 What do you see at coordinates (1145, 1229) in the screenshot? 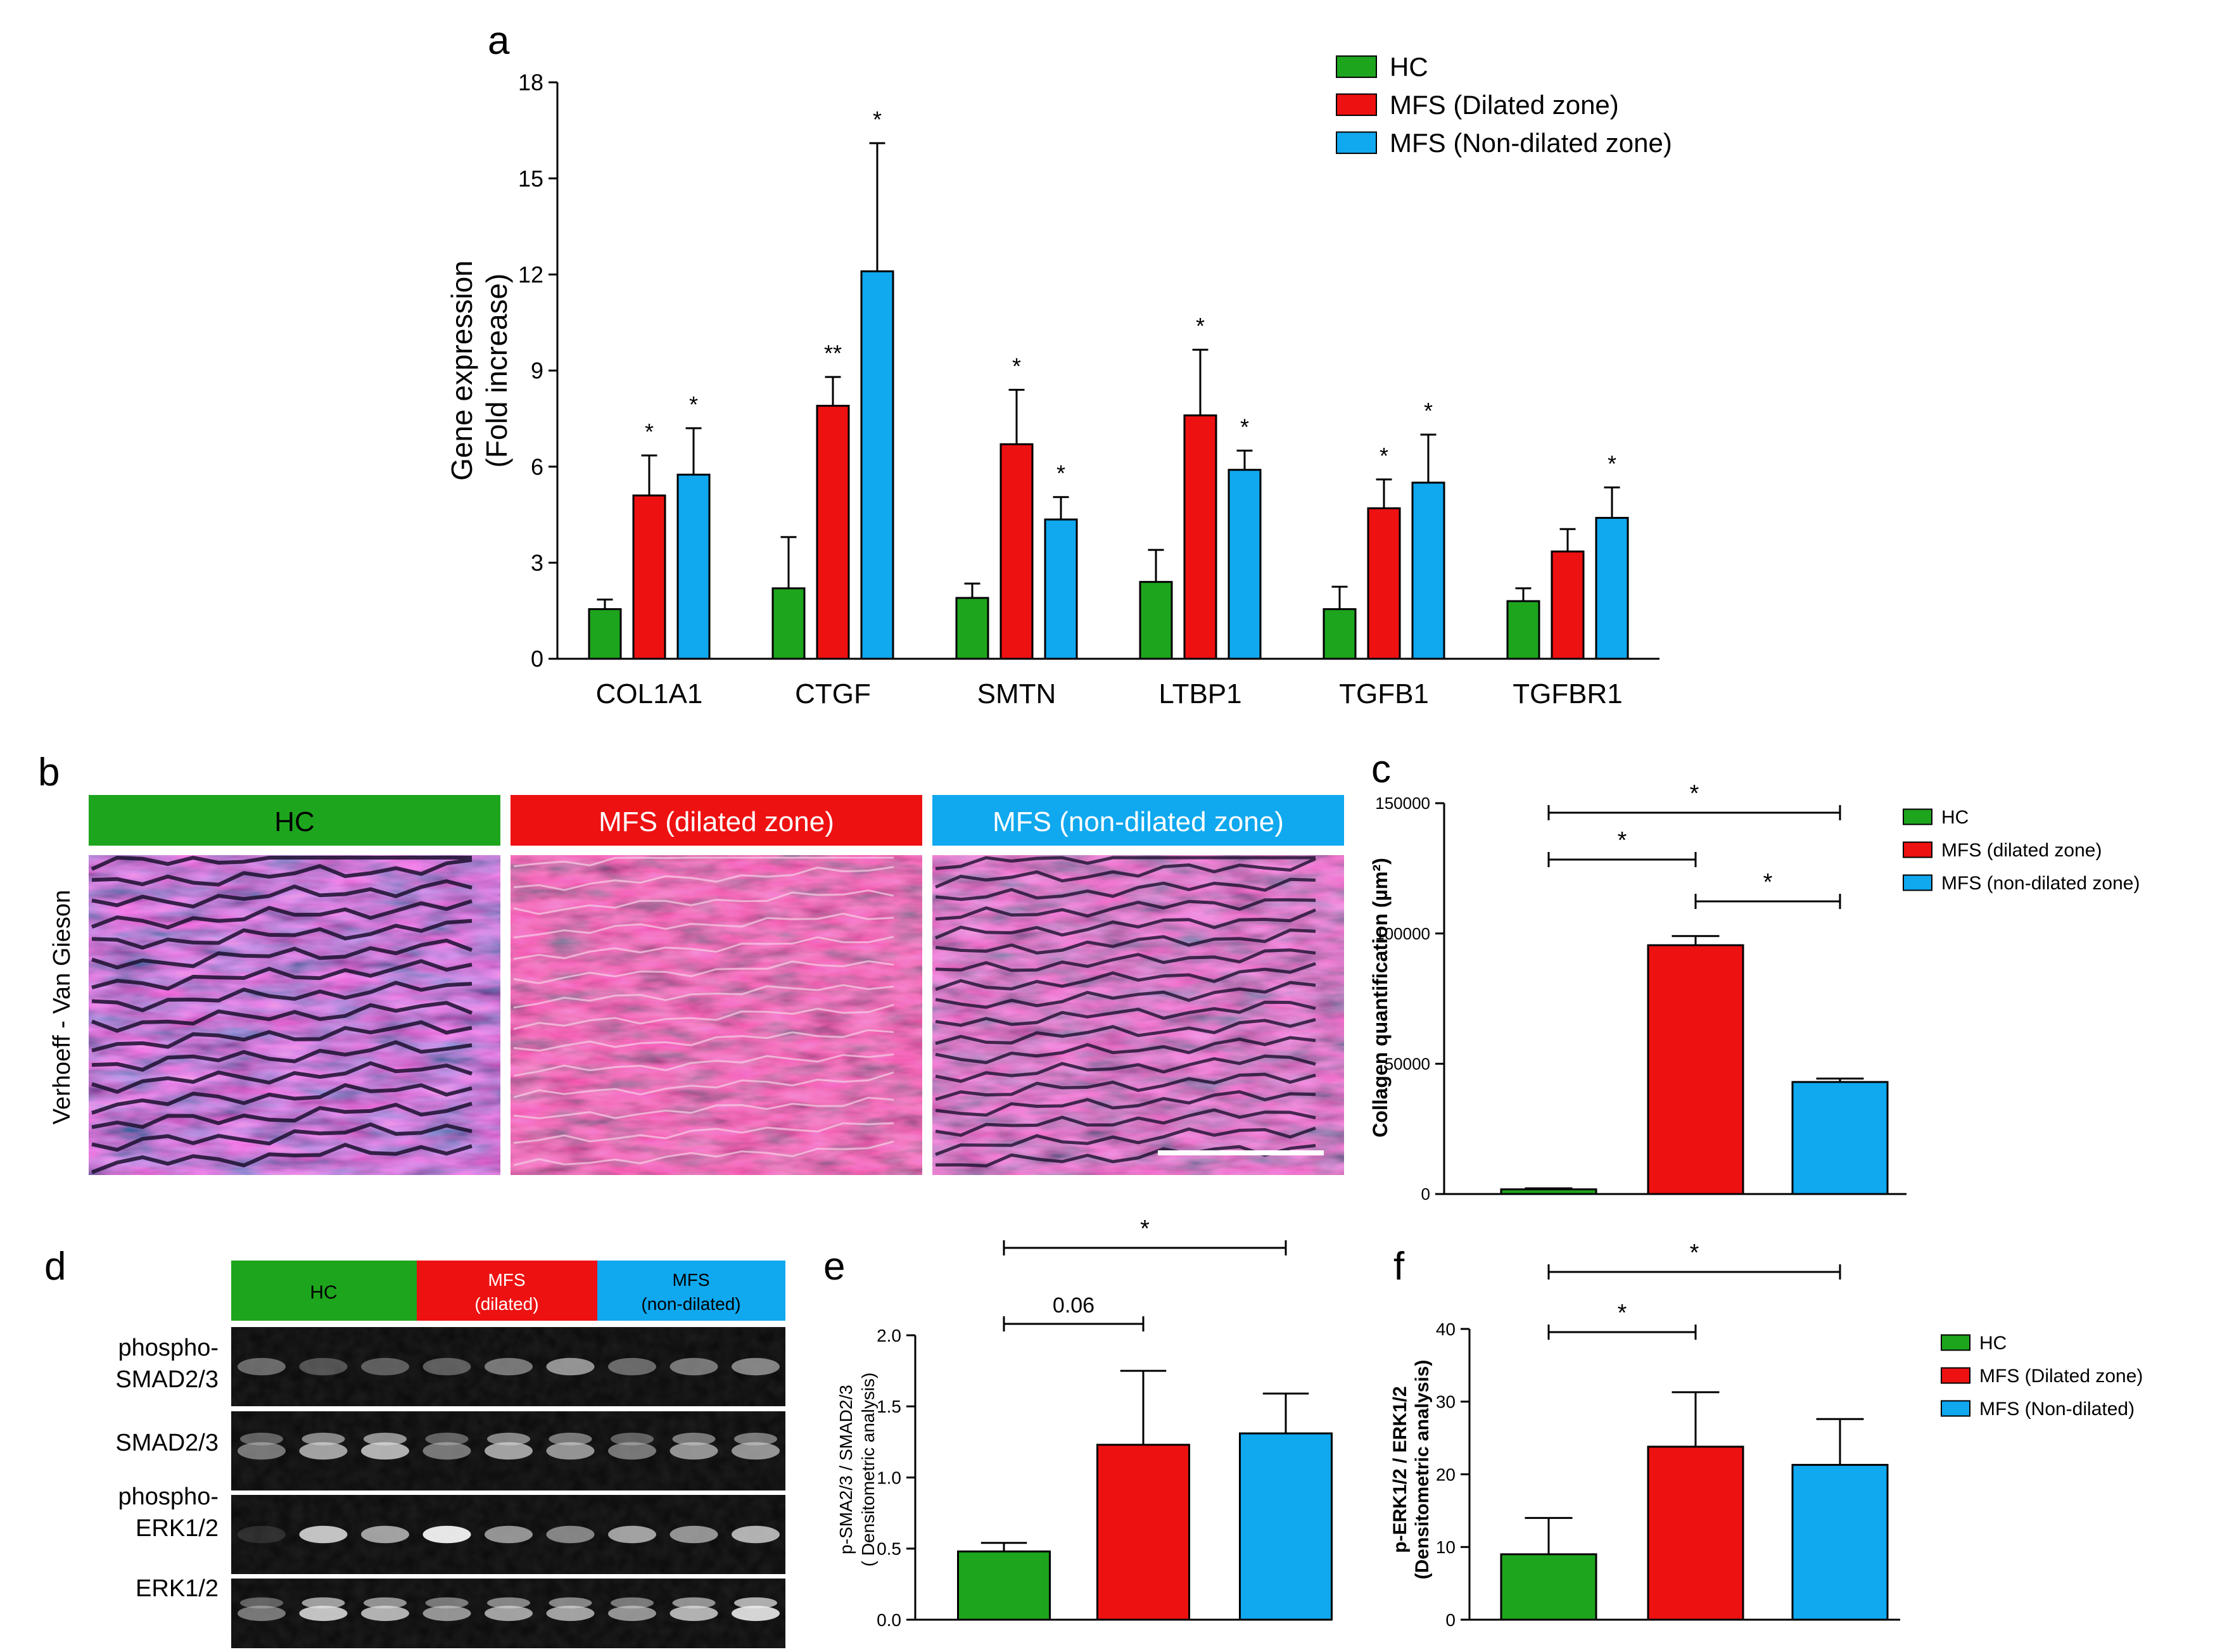
I see `panel-e-comparison-label: *` at bounding box center [1145, 1229].